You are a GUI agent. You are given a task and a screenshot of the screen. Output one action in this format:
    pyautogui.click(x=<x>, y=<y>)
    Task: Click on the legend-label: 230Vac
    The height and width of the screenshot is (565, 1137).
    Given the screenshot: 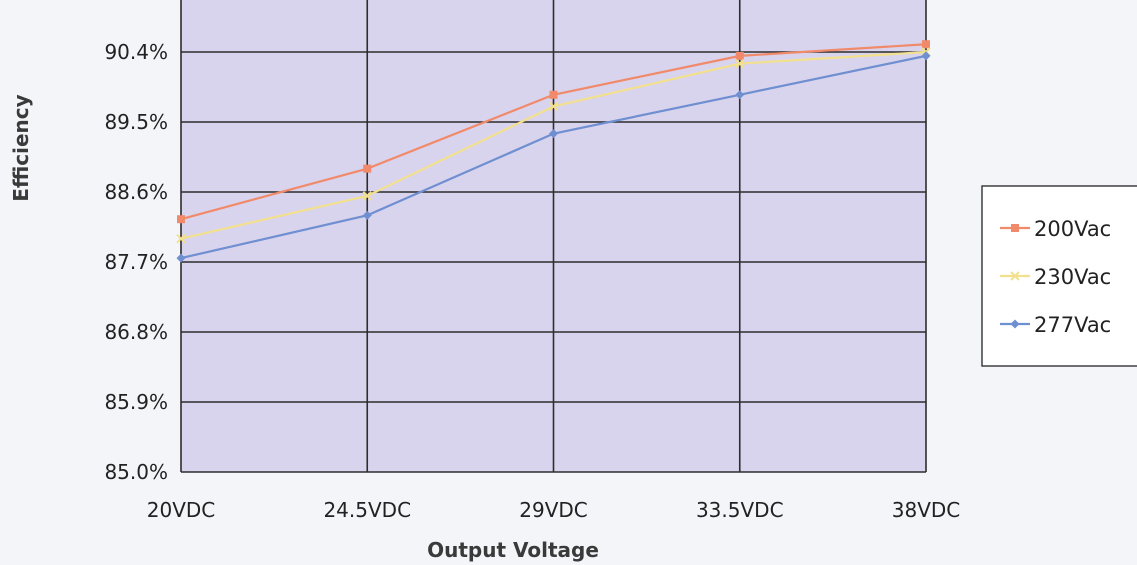 What is the action you would take?
    pyautogui.click(x=1072, y=277)
    